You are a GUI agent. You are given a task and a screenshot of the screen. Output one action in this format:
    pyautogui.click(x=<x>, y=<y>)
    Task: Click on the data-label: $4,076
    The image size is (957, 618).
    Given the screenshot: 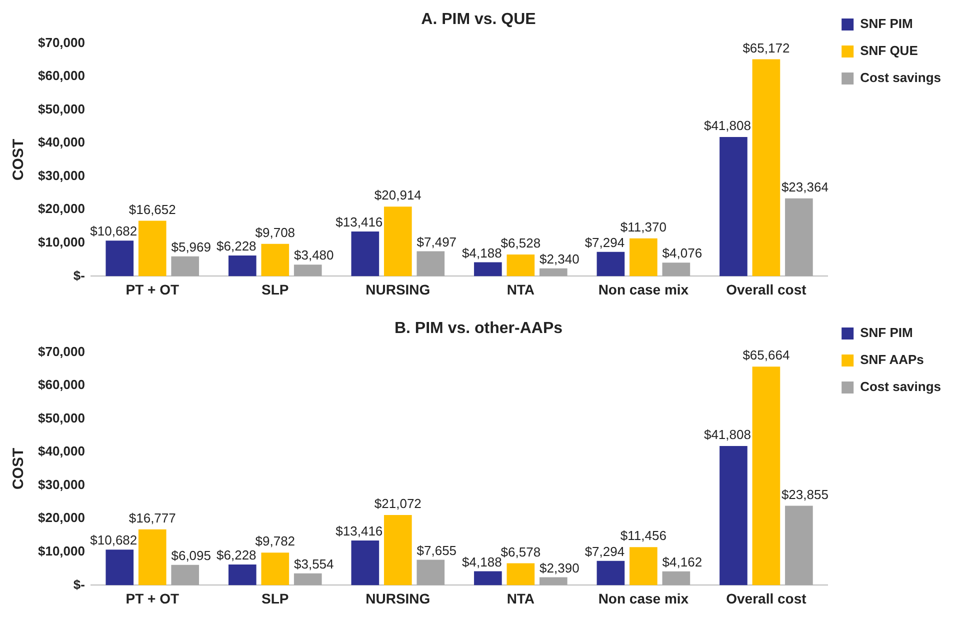 What is the action you would take?
    pyautogui.click(x=682, y=253)
    